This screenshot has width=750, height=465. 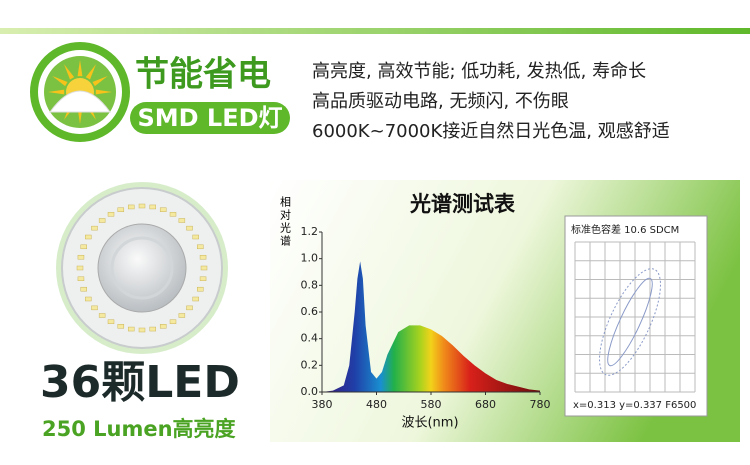 I want to click on x-tick-label: 680, so click(x=485, y=404).